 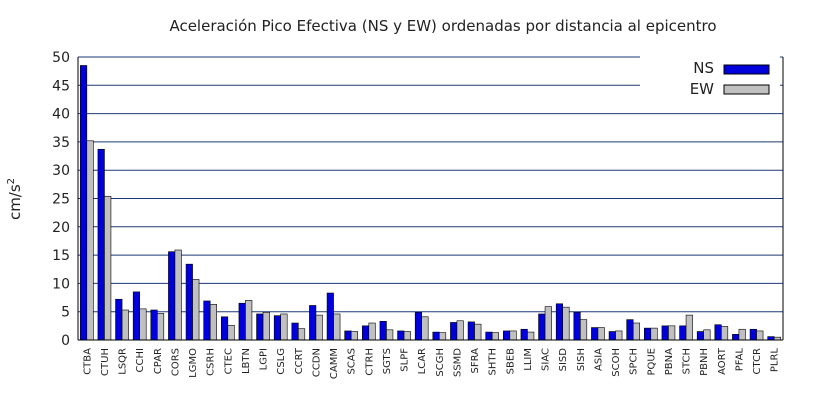 I want to click on x-tick-label: CSLG, so click(x=281, y=361).